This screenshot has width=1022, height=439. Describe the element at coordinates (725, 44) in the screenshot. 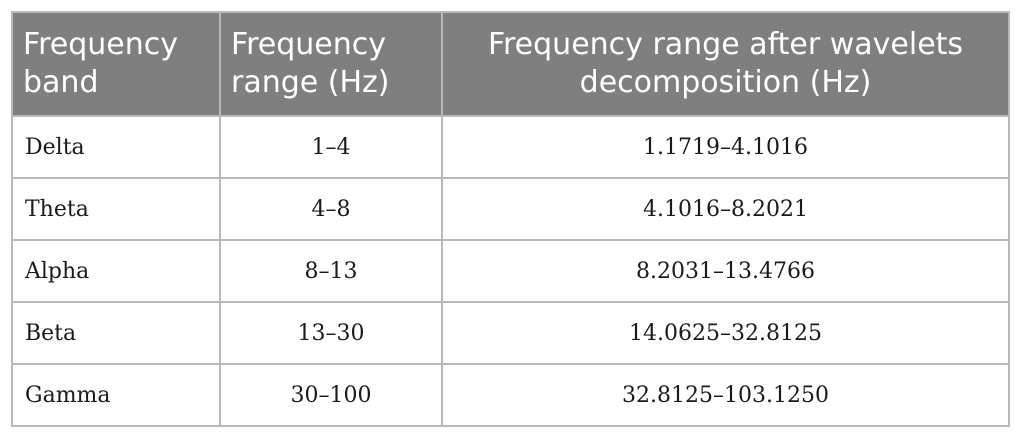

I see `header-text-line: Frequency range after wavelets` at that location.